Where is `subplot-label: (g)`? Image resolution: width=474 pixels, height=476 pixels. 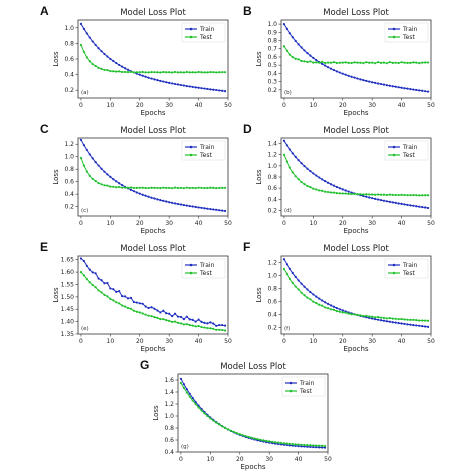 subplot-label: (g) is located at coordinates (185, 447).